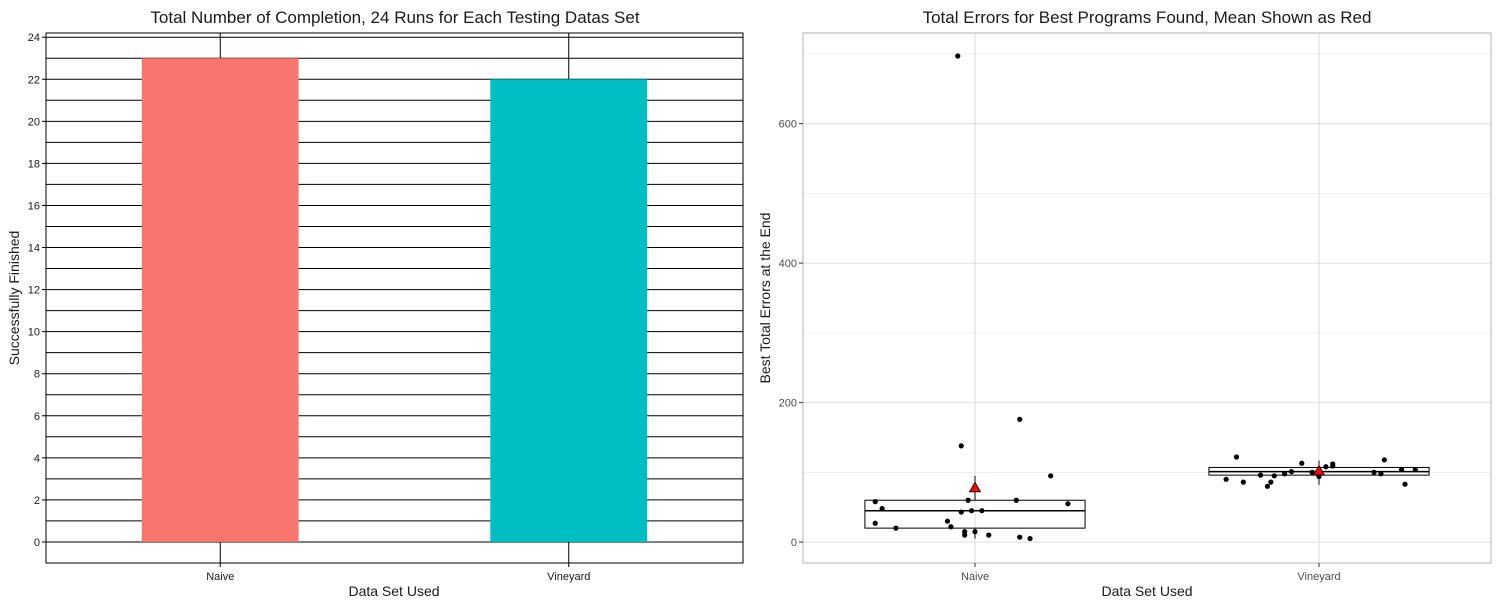  What do you see at coordinates (14, 298) in the screenshot?
I see `bar-chart-y-axis-title: Successfully Finished` at bounding box center [14, 298].